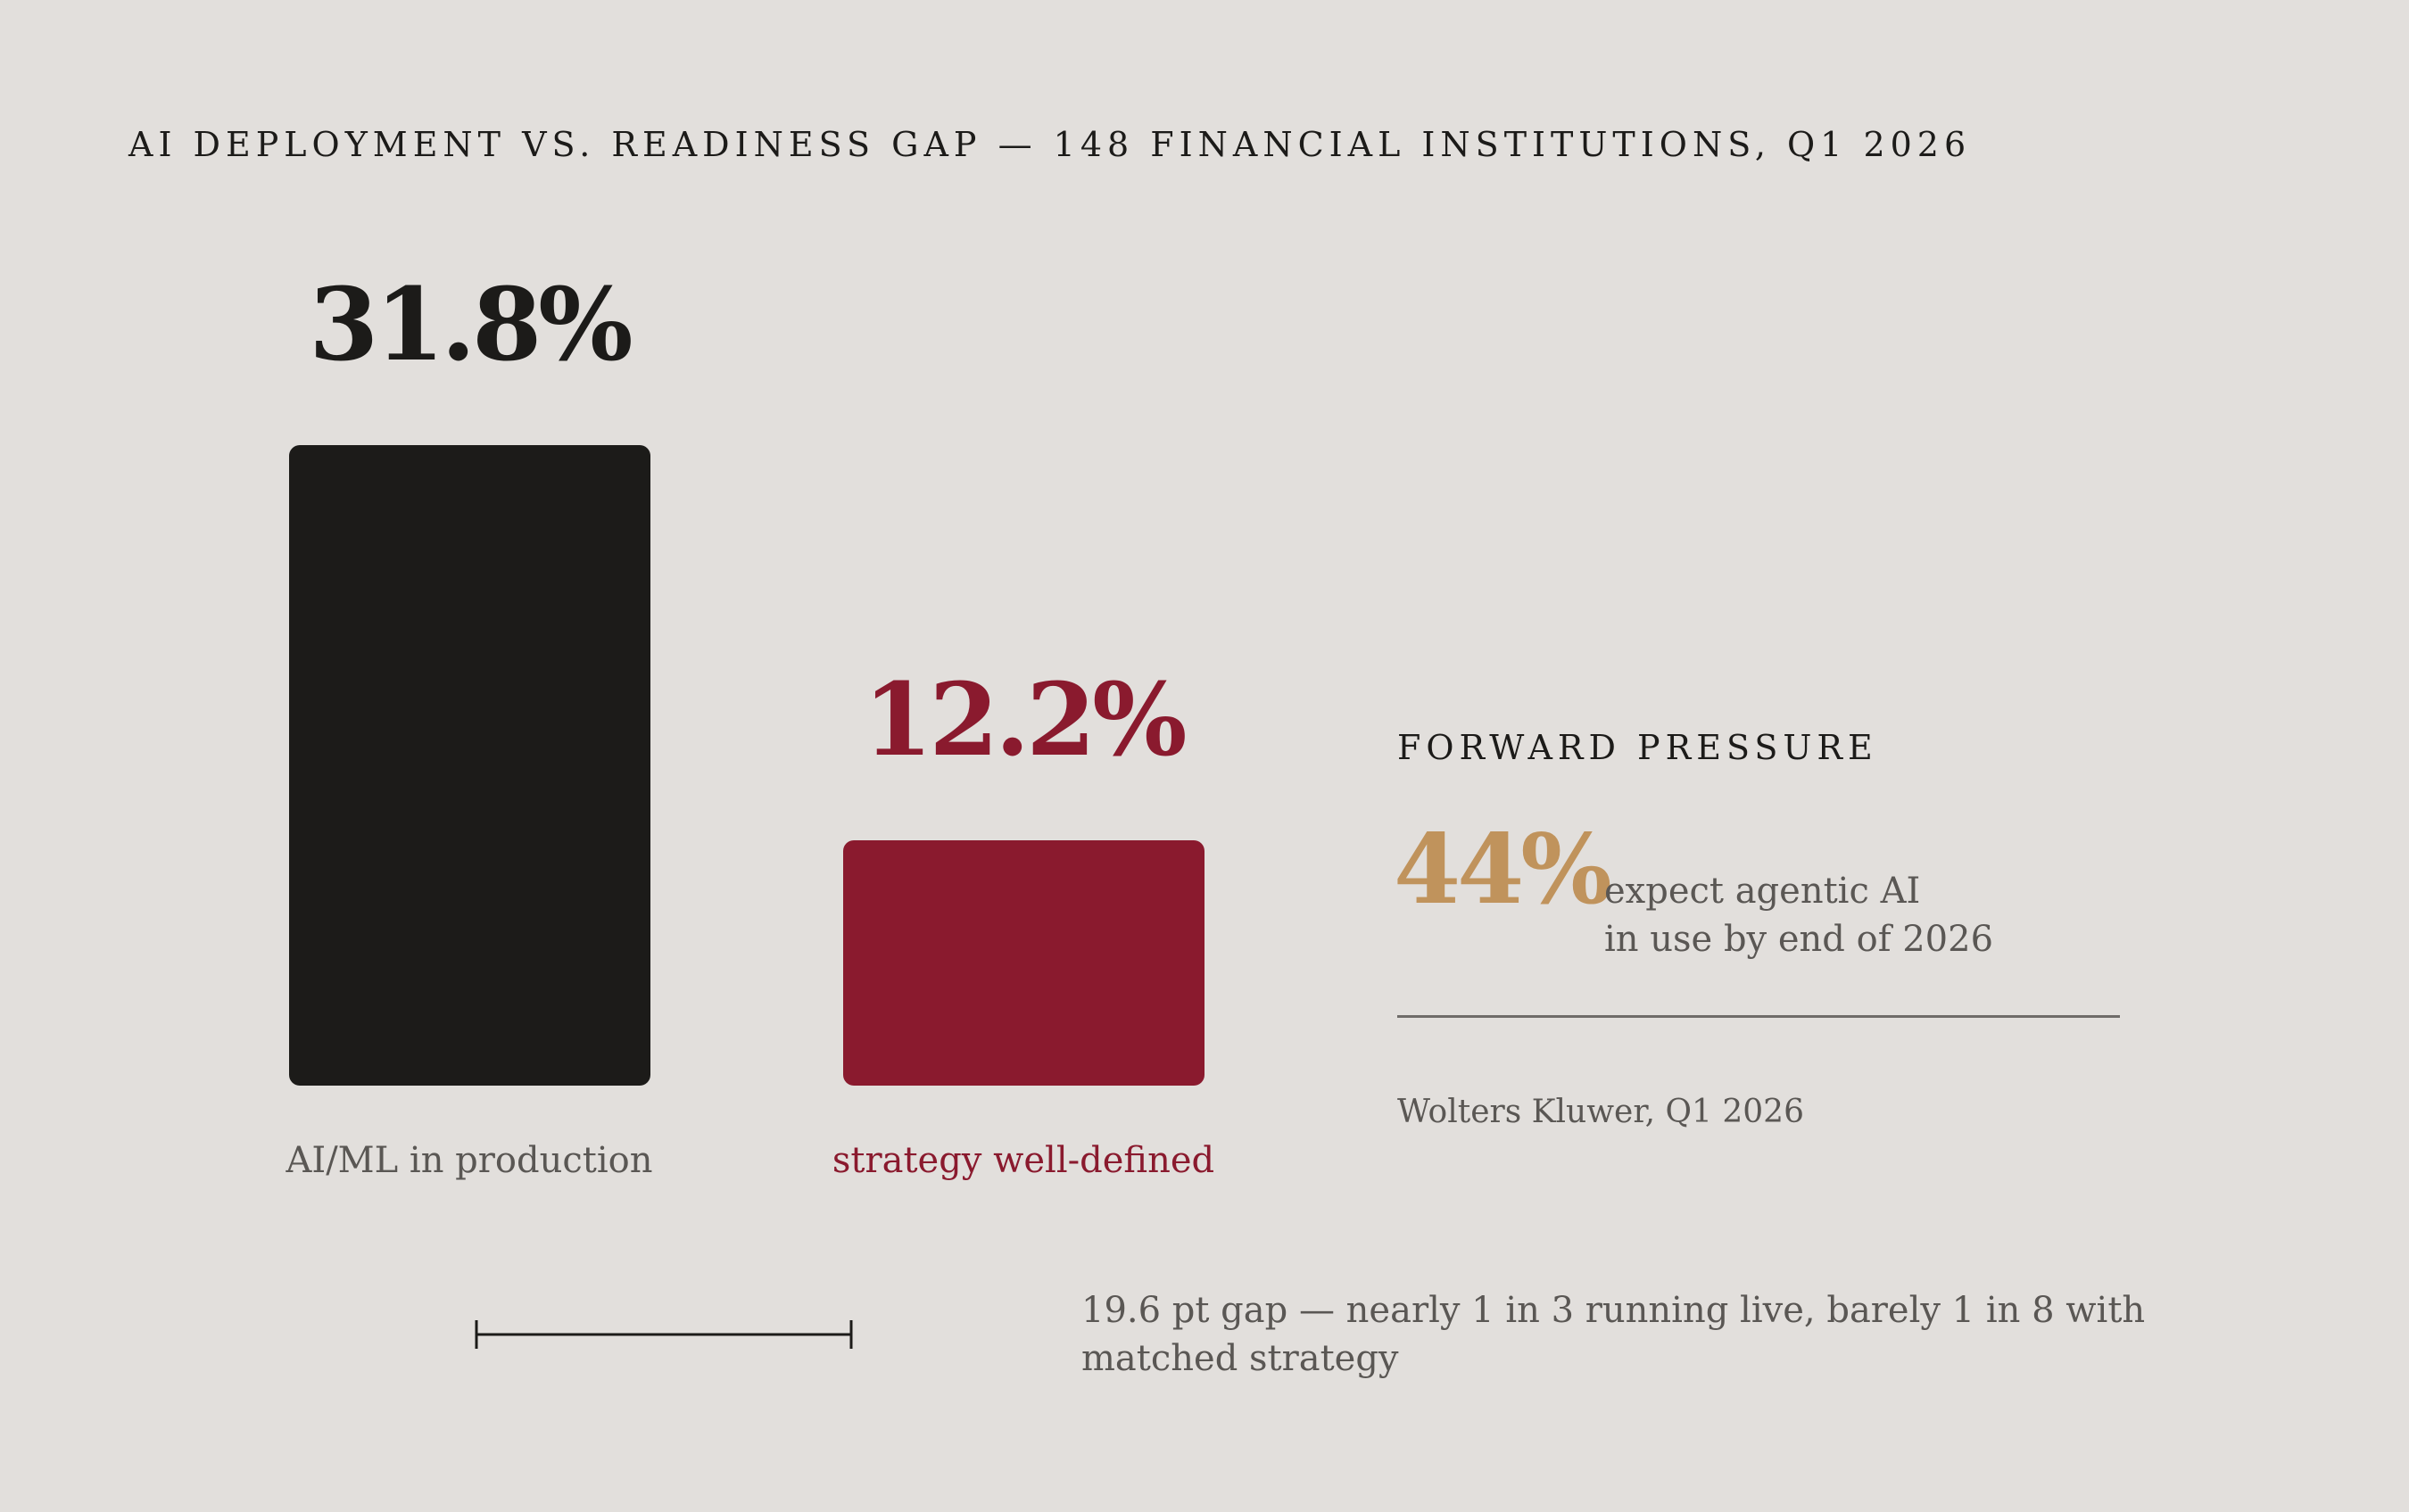 Image resolution: width=2409 pixels, height=1512 pixels. Describe the element at coordinates (1025, 720) in the screenshot. I see `bar-value-label-2: 12.2%` at that location.